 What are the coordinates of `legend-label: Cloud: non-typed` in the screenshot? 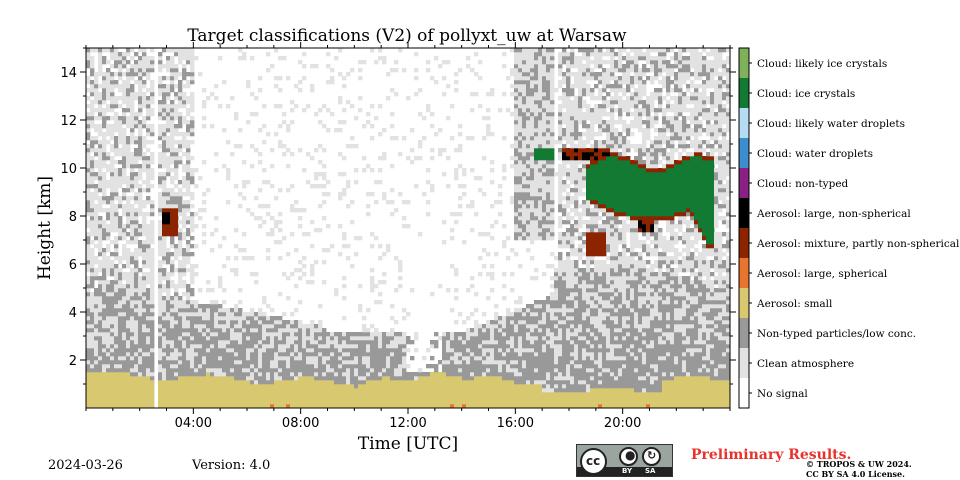 It's located at (803, 184).